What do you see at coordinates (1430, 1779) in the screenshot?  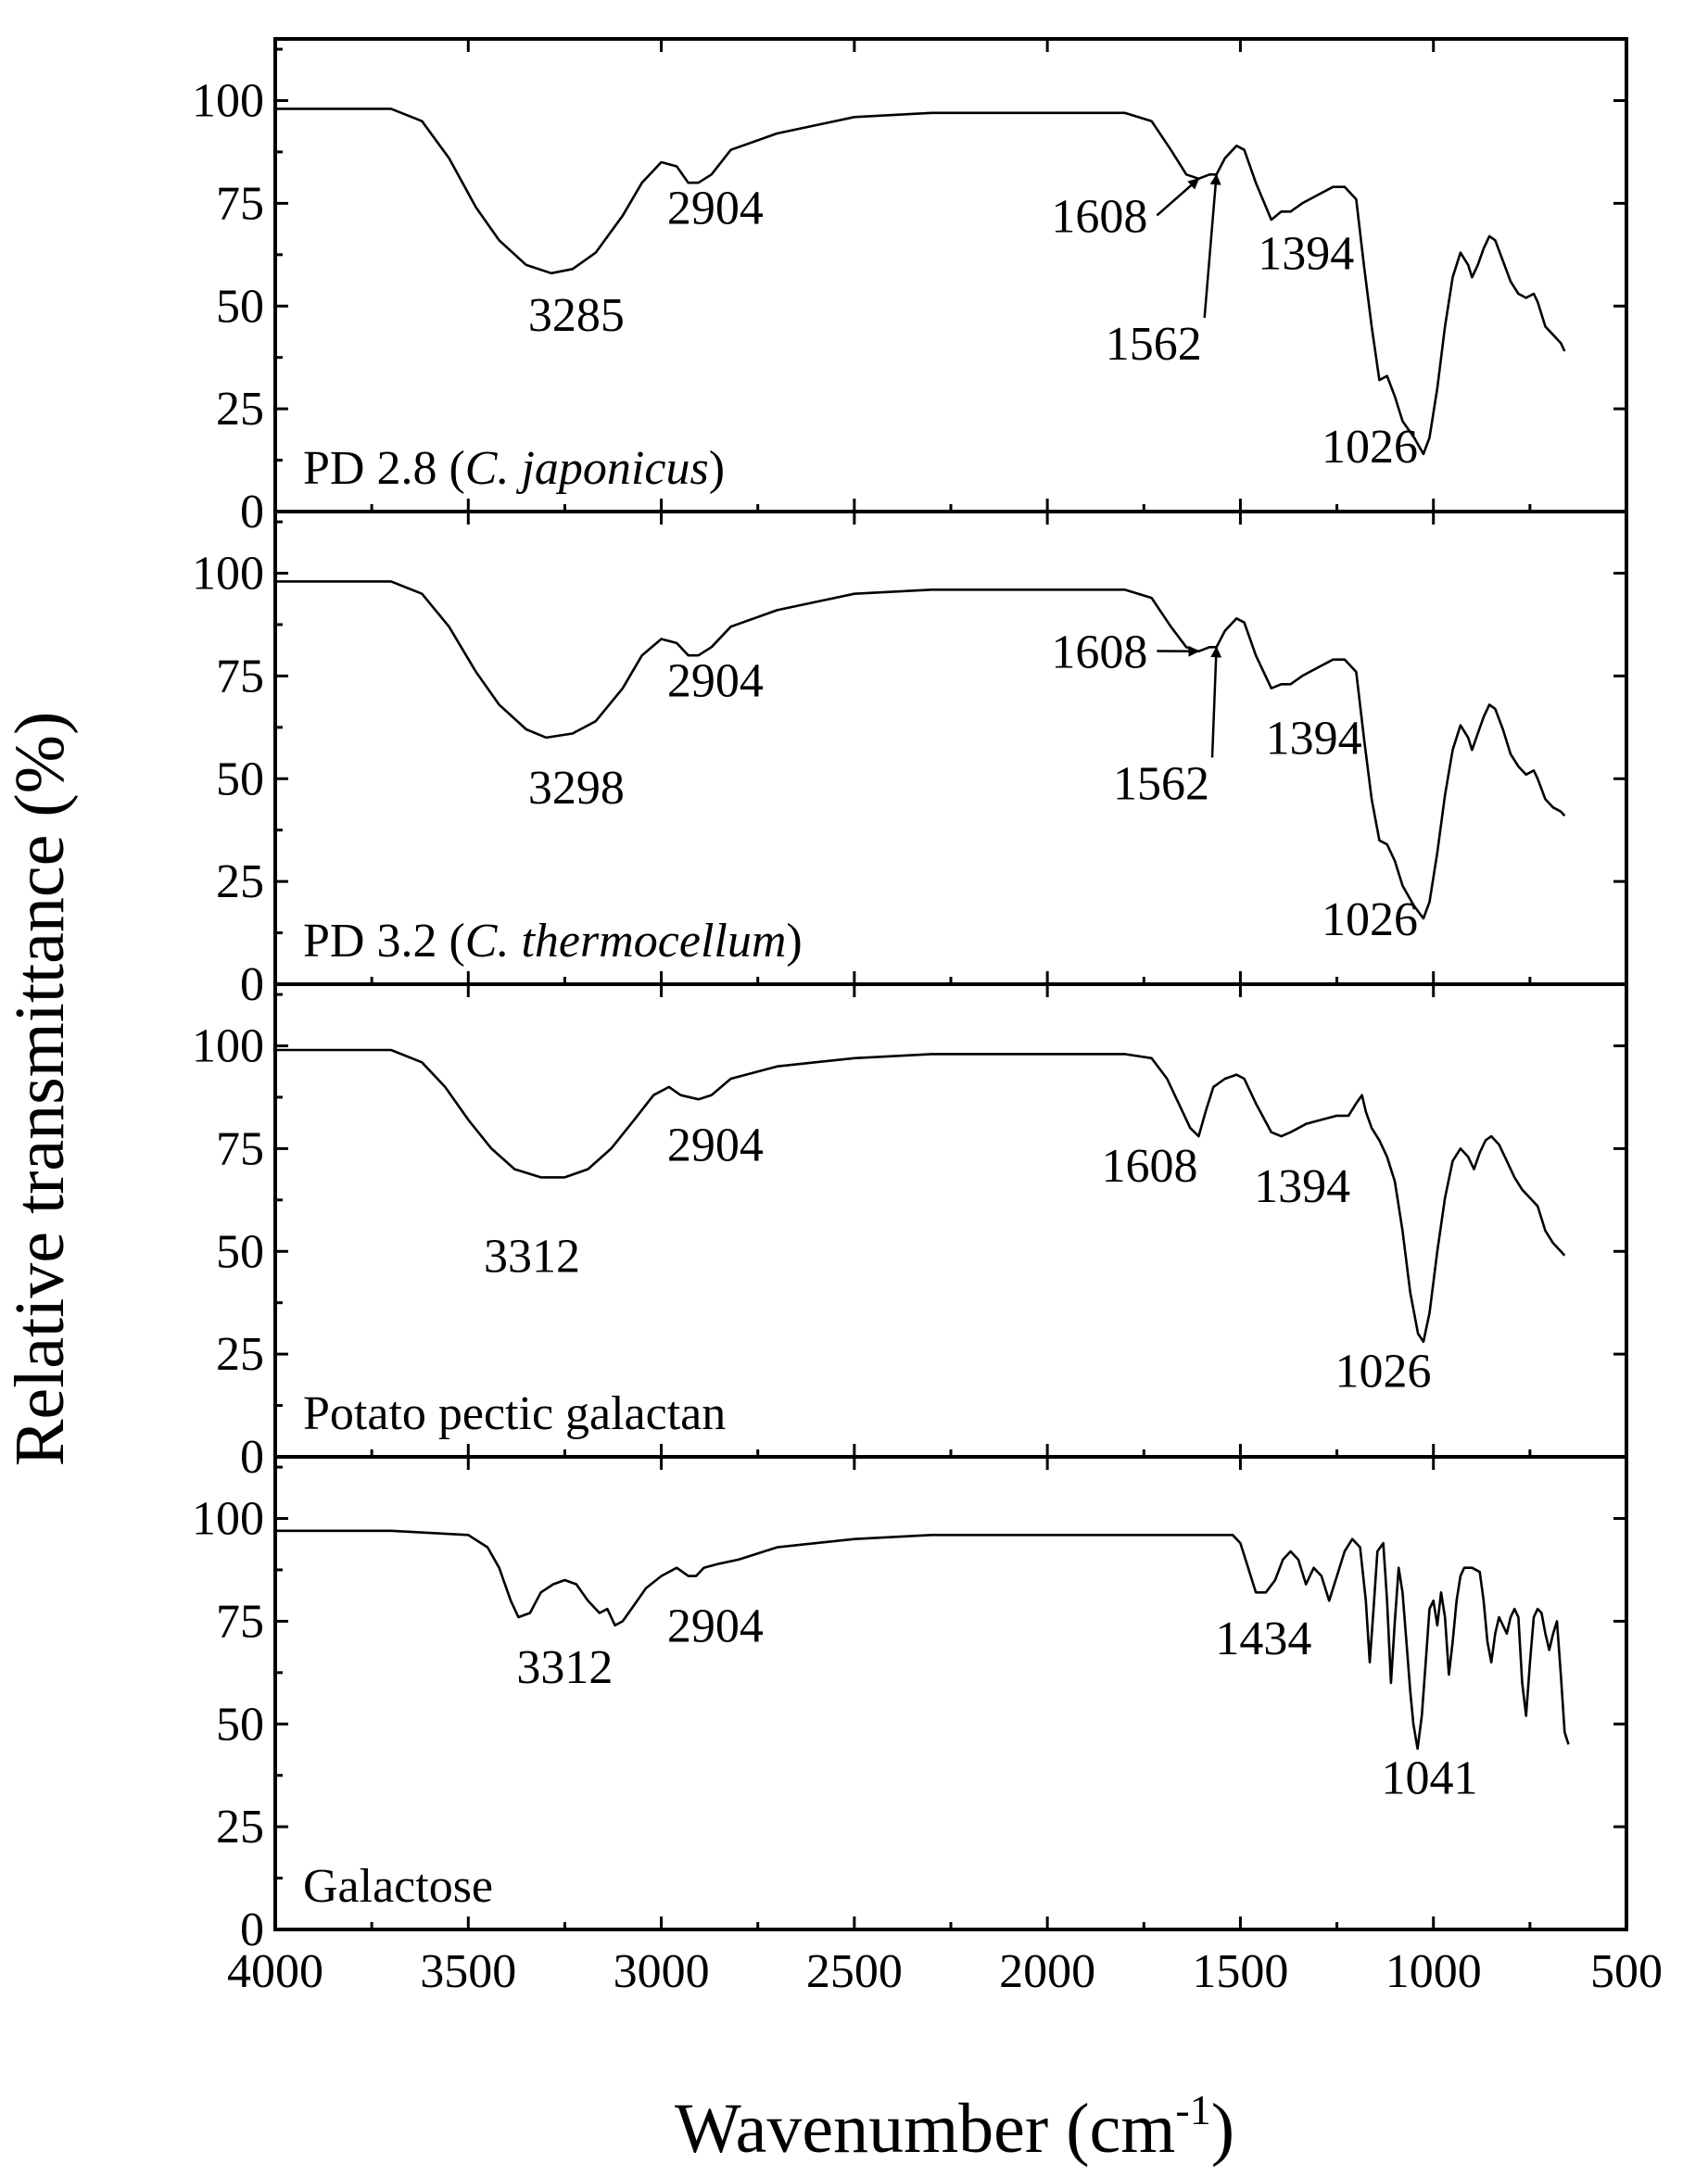 I see `peak-label: 1041` at bounding box center [1430, 1779].